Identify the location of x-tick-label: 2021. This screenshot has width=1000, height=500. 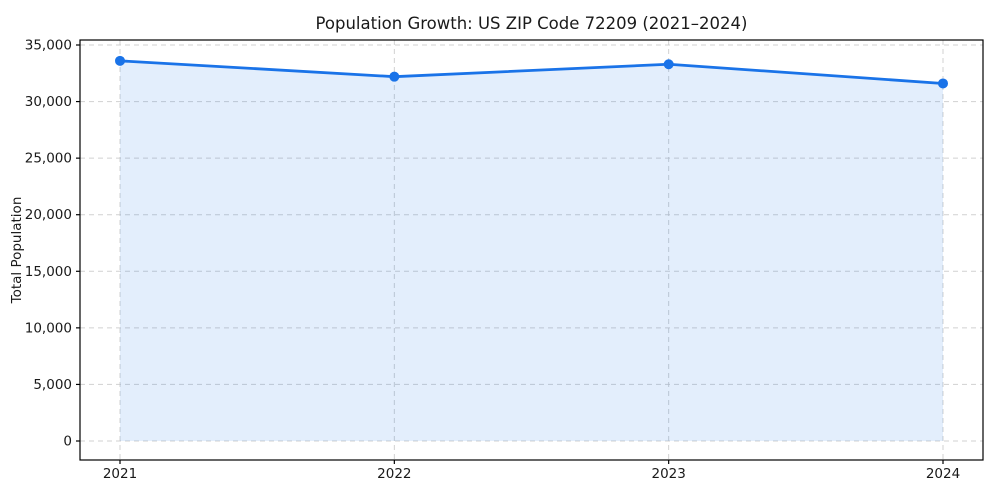
(120, 474).